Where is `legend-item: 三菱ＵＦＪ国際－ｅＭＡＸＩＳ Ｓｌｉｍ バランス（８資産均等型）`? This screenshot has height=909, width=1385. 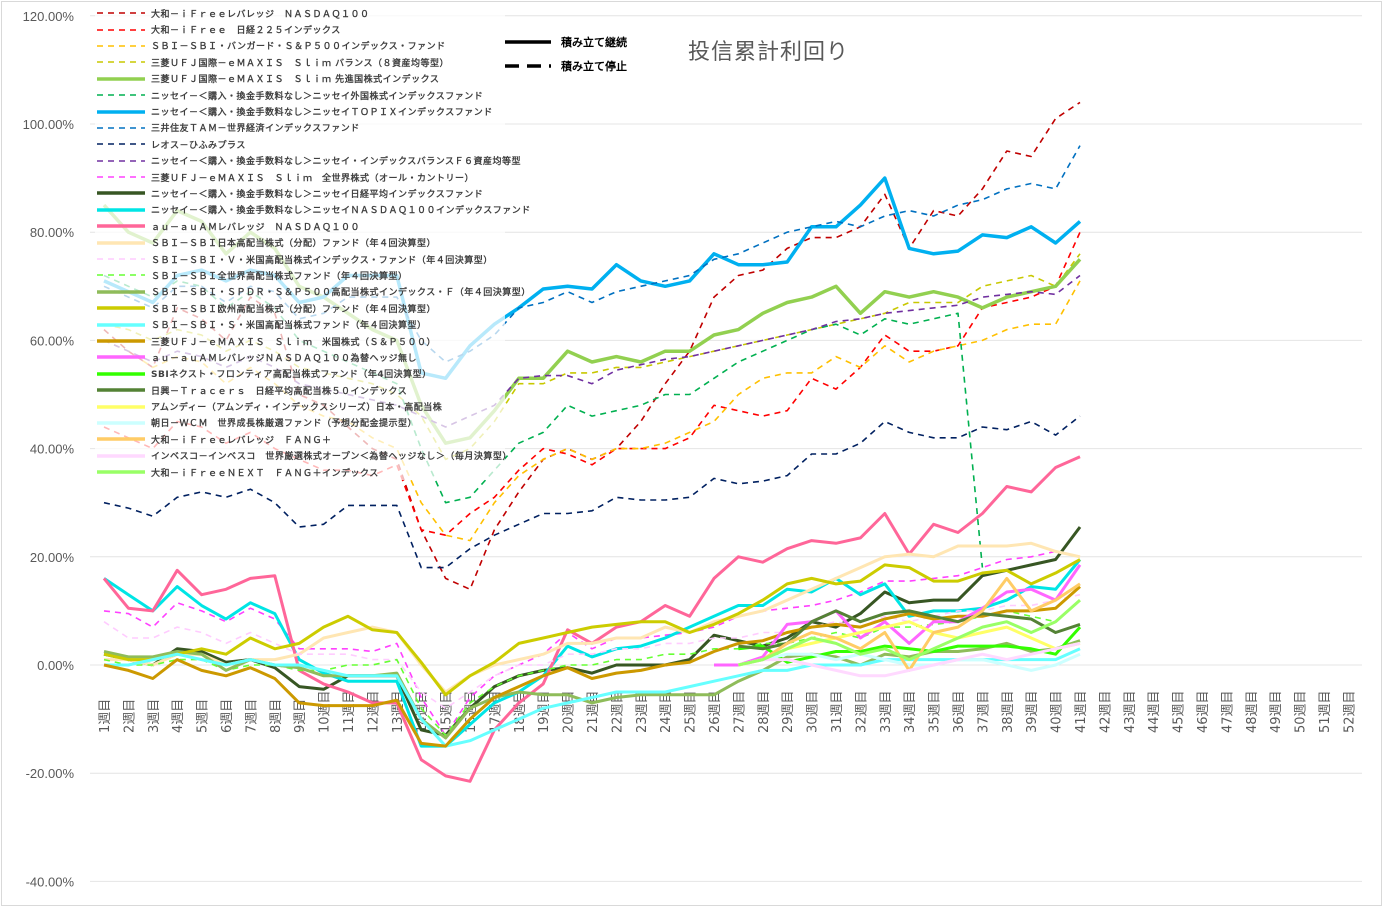
legend-item: 三菱ＵＦＪ国際－ｅＭＡＸＩＳ Ｓｌｉｍ バランス（８資産均等型） is located at coordinates (300, 62).